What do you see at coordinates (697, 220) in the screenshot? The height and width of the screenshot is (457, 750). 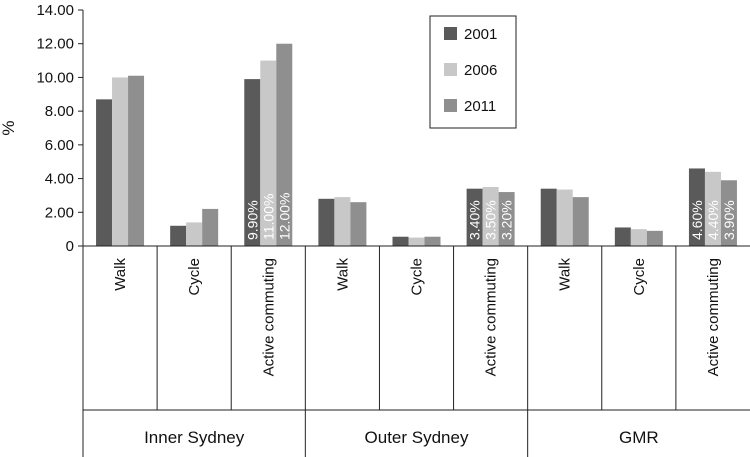 I see `data-label: 4.60%` at bounding box center [697, 220].